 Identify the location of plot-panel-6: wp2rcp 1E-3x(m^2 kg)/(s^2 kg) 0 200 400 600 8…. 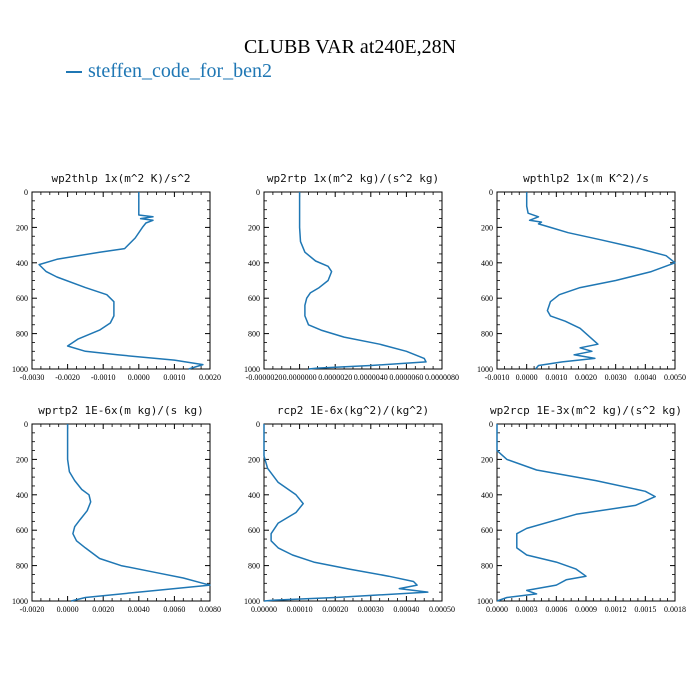
(581, 509).